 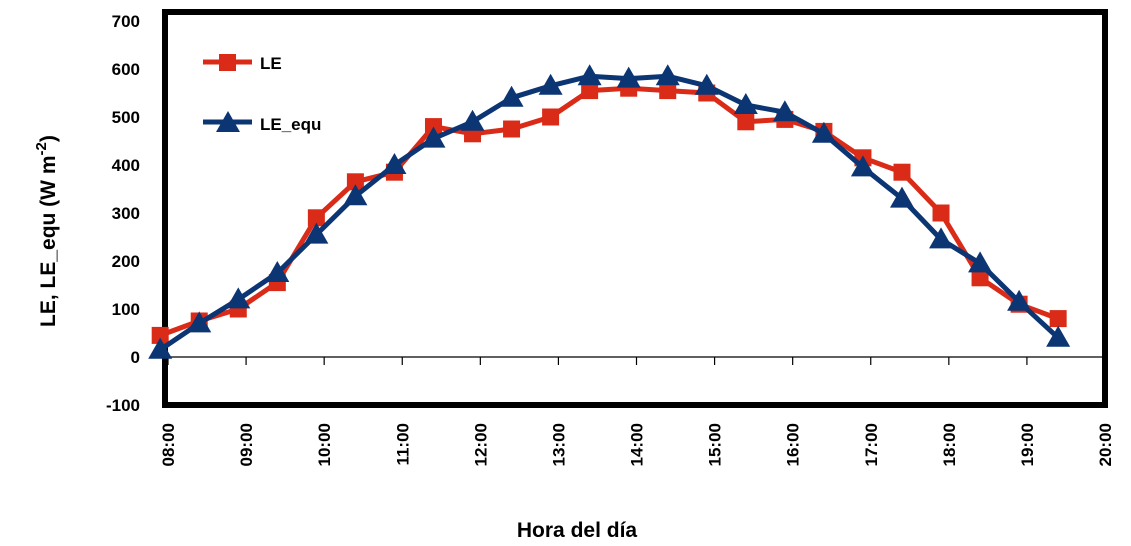 I want to click on y-axis-title-superscript: -2, so click(x=41, y=148).